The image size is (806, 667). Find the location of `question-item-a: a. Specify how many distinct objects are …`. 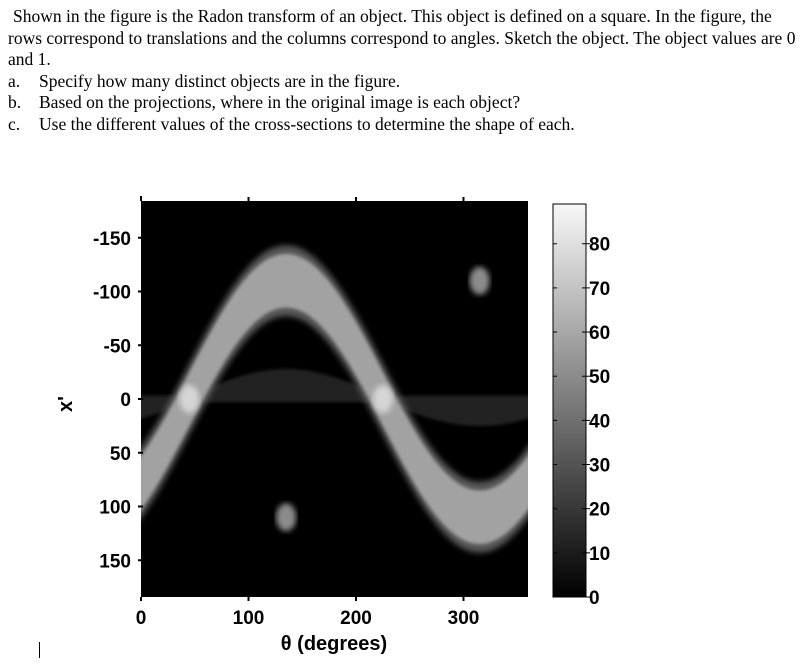

question-item-a: a. Specify how many distinct objects are … is located at coordinates (204, 80).